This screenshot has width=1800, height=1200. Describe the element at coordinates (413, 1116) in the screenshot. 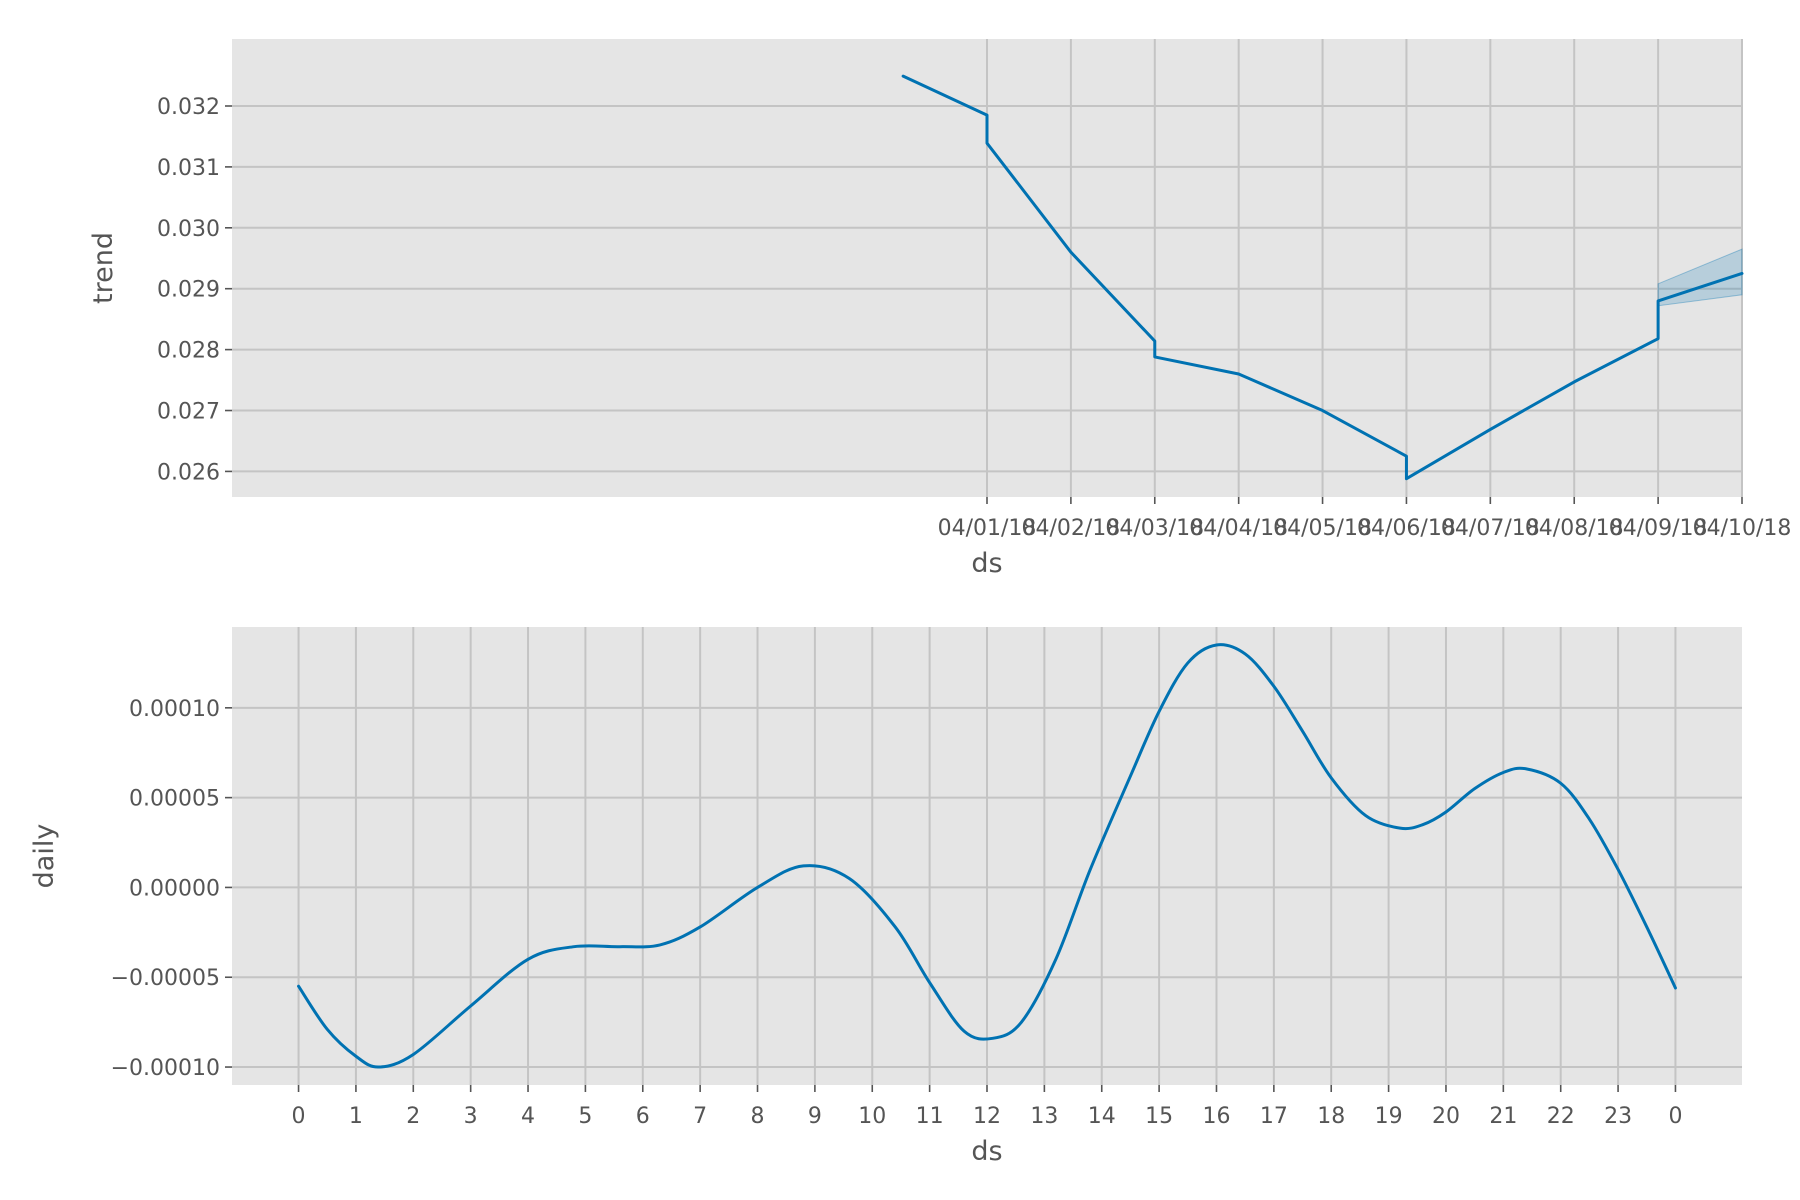

I see `x-tick-label: 2` at that location.